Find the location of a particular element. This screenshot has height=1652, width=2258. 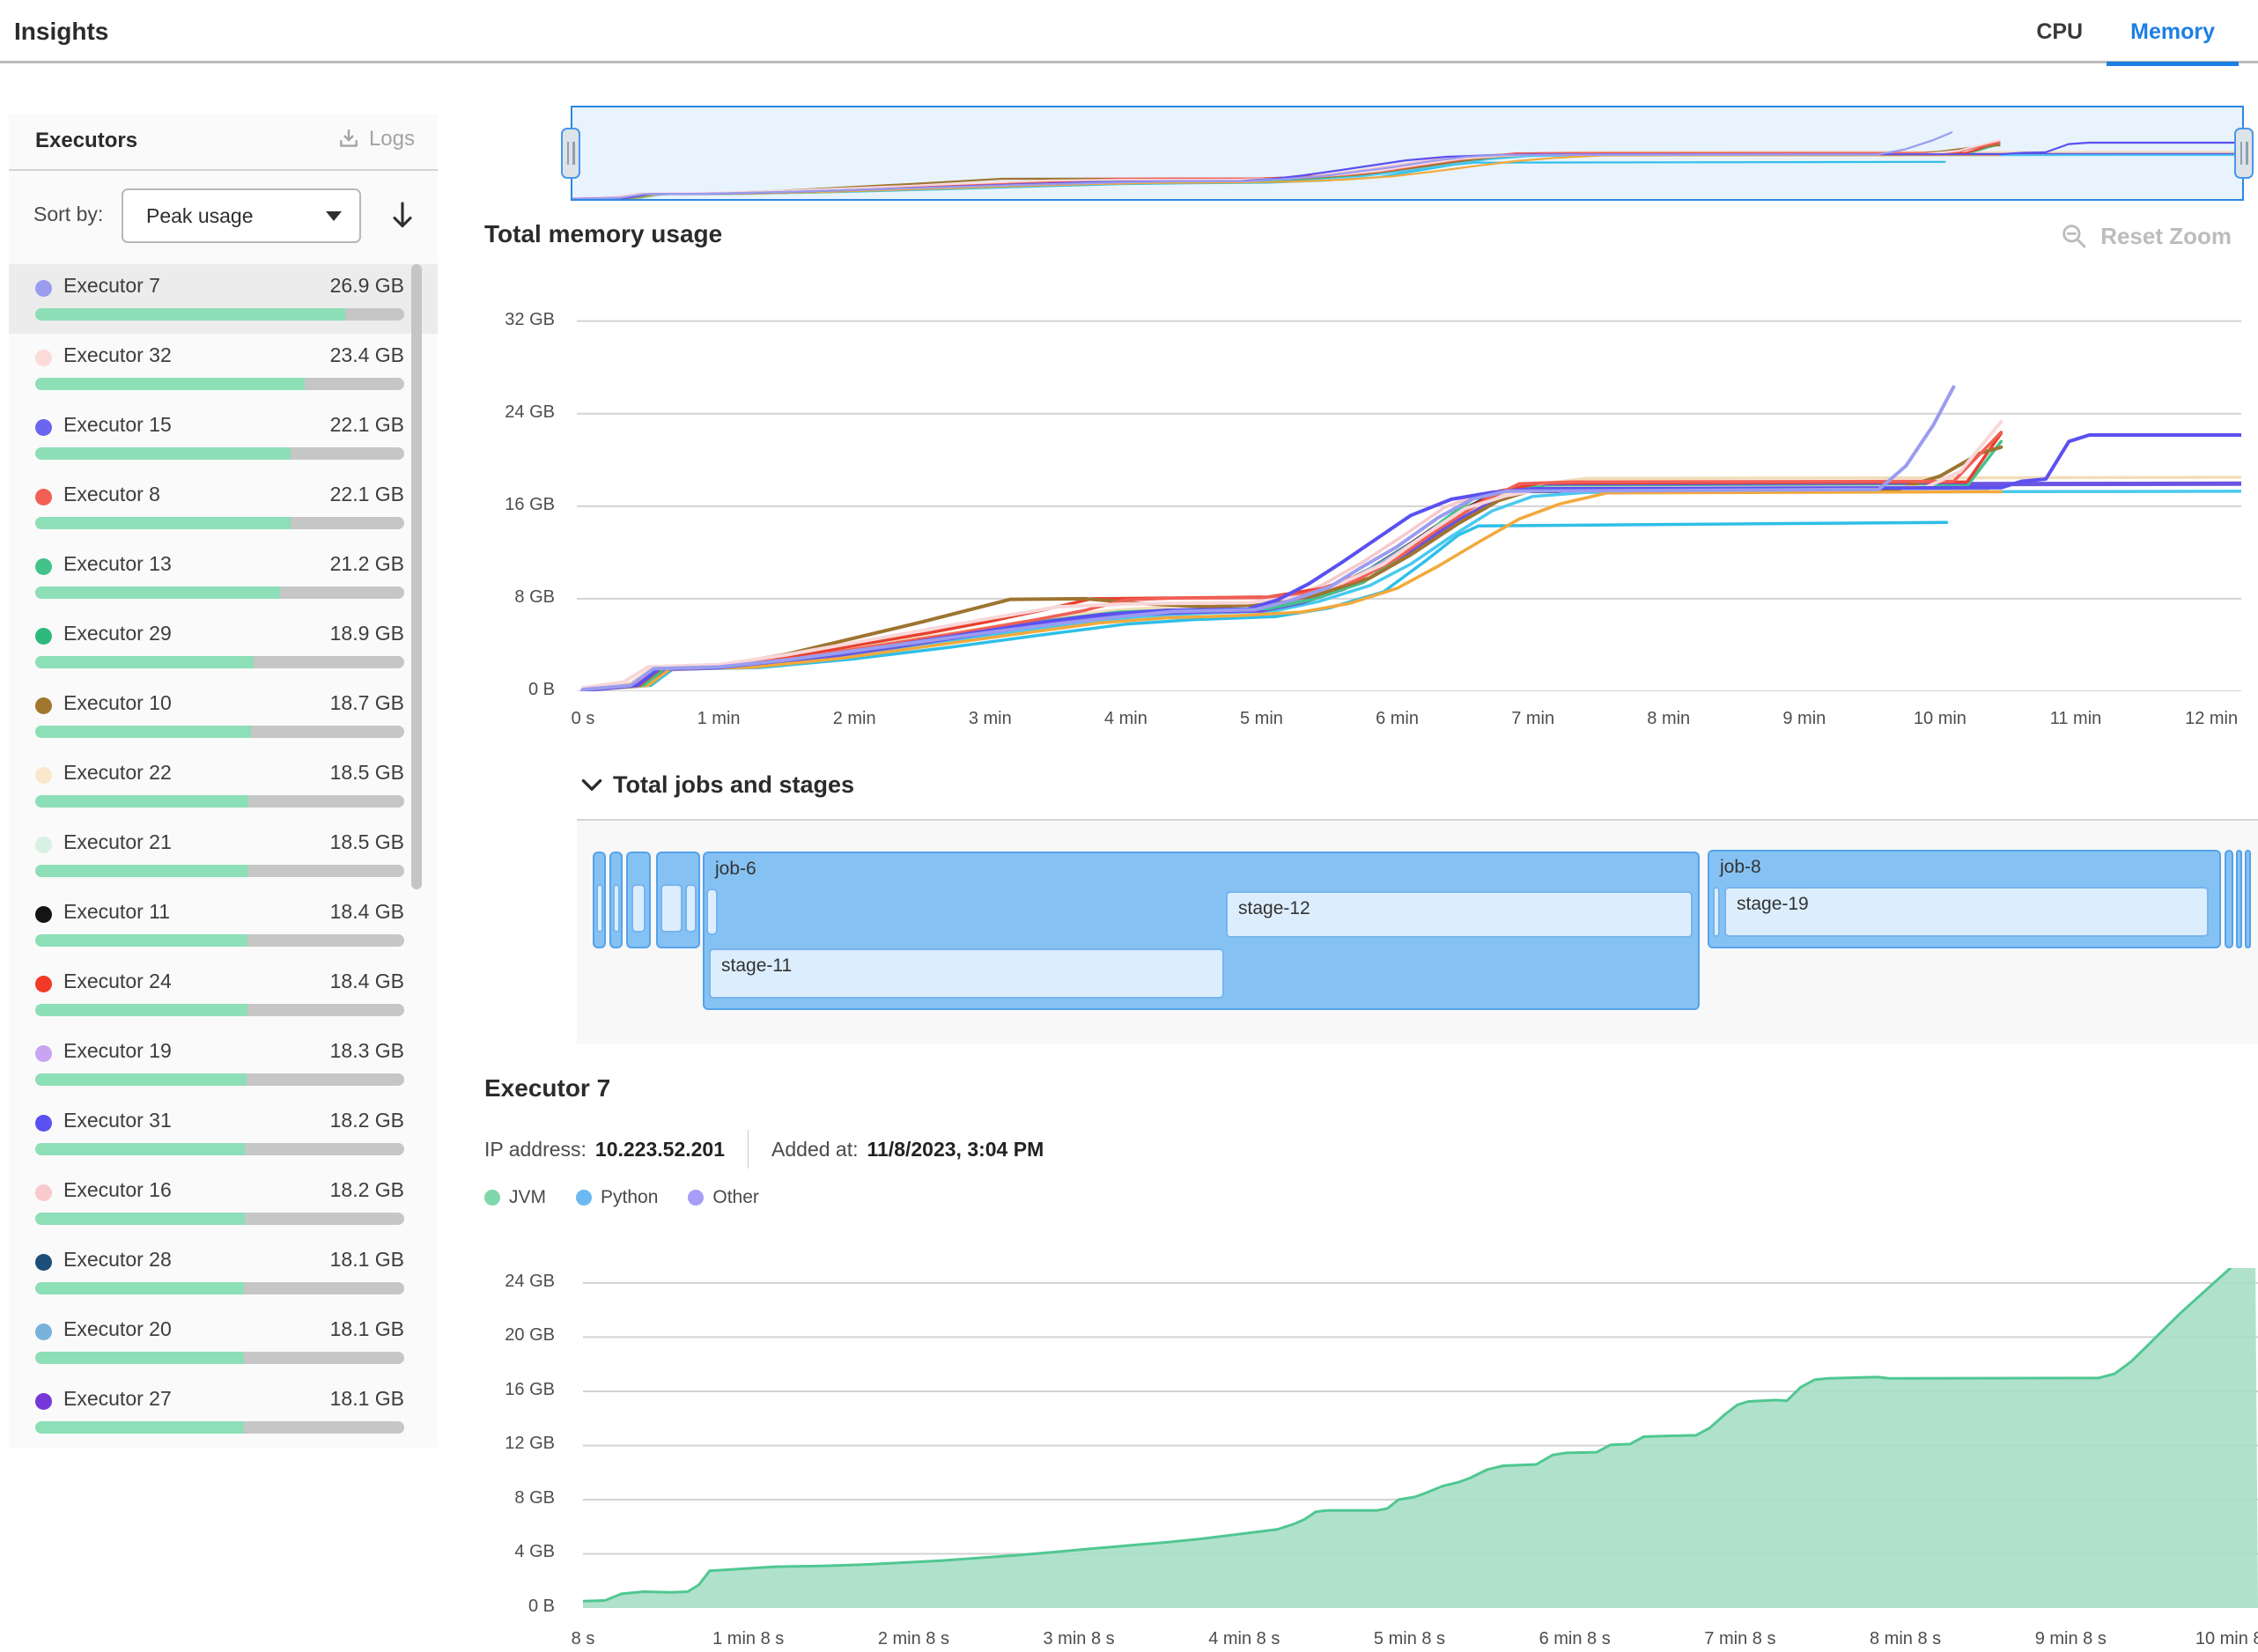

tab-cpu: CPU is located at coordinates (2060, 31).